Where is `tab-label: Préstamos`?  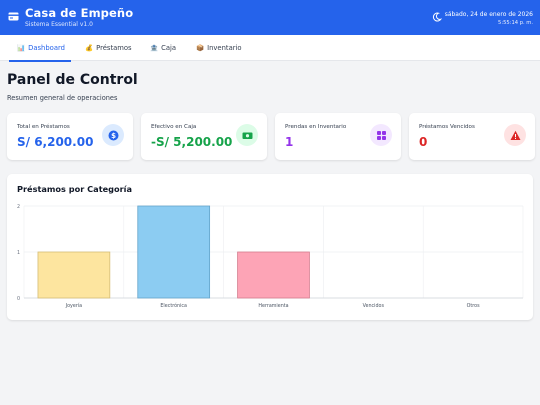
tab-label: Préstamos is located at coordinates (114, 48).